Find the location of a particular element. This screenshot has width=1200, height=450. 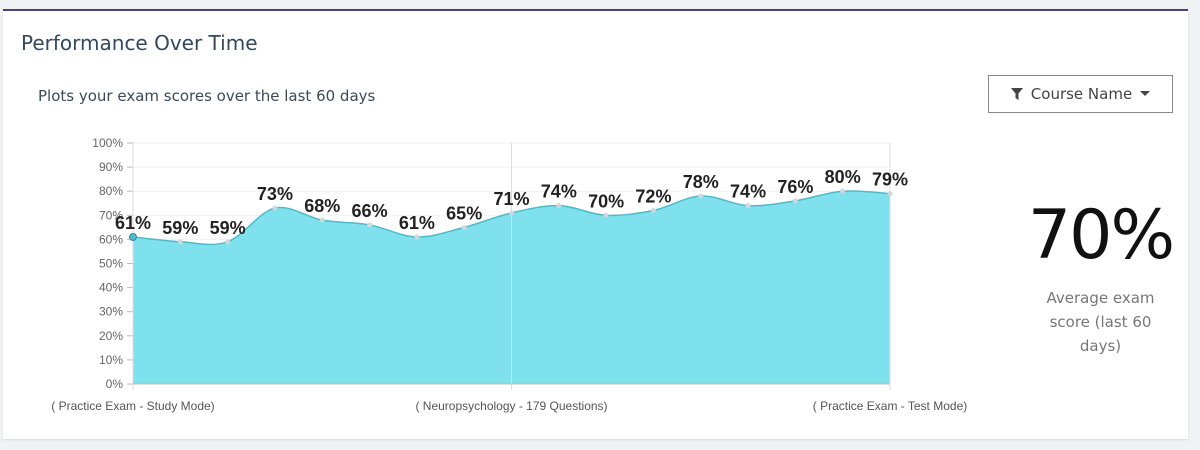

value-label: 79% is located at coordinates (890, 180).